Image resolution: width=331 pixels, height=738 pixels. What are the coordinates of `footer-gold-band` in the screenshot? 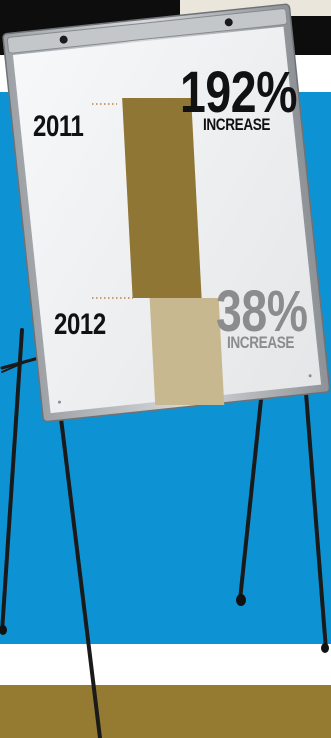 It's located at (165, 711).